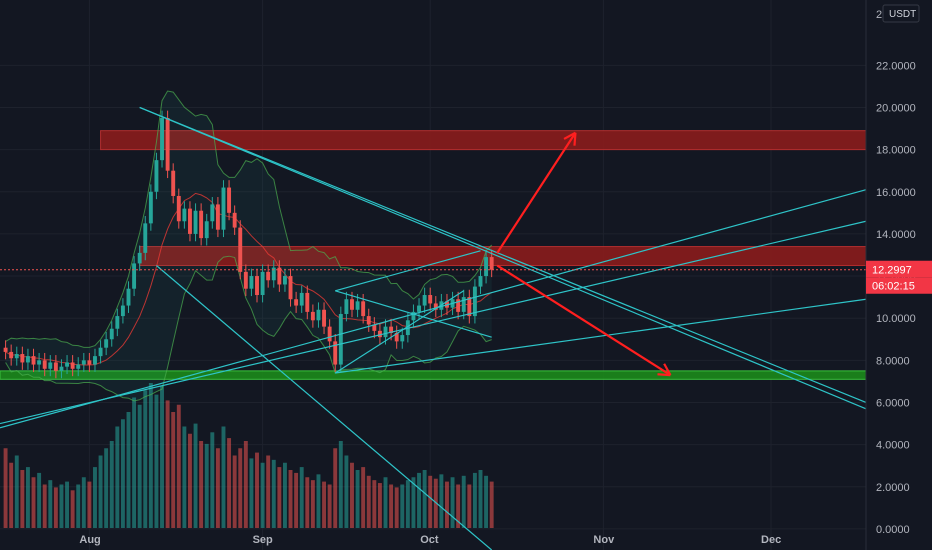 This screenshot has height=550, width=932. I want to click on volume-bars, so click(248, 455).